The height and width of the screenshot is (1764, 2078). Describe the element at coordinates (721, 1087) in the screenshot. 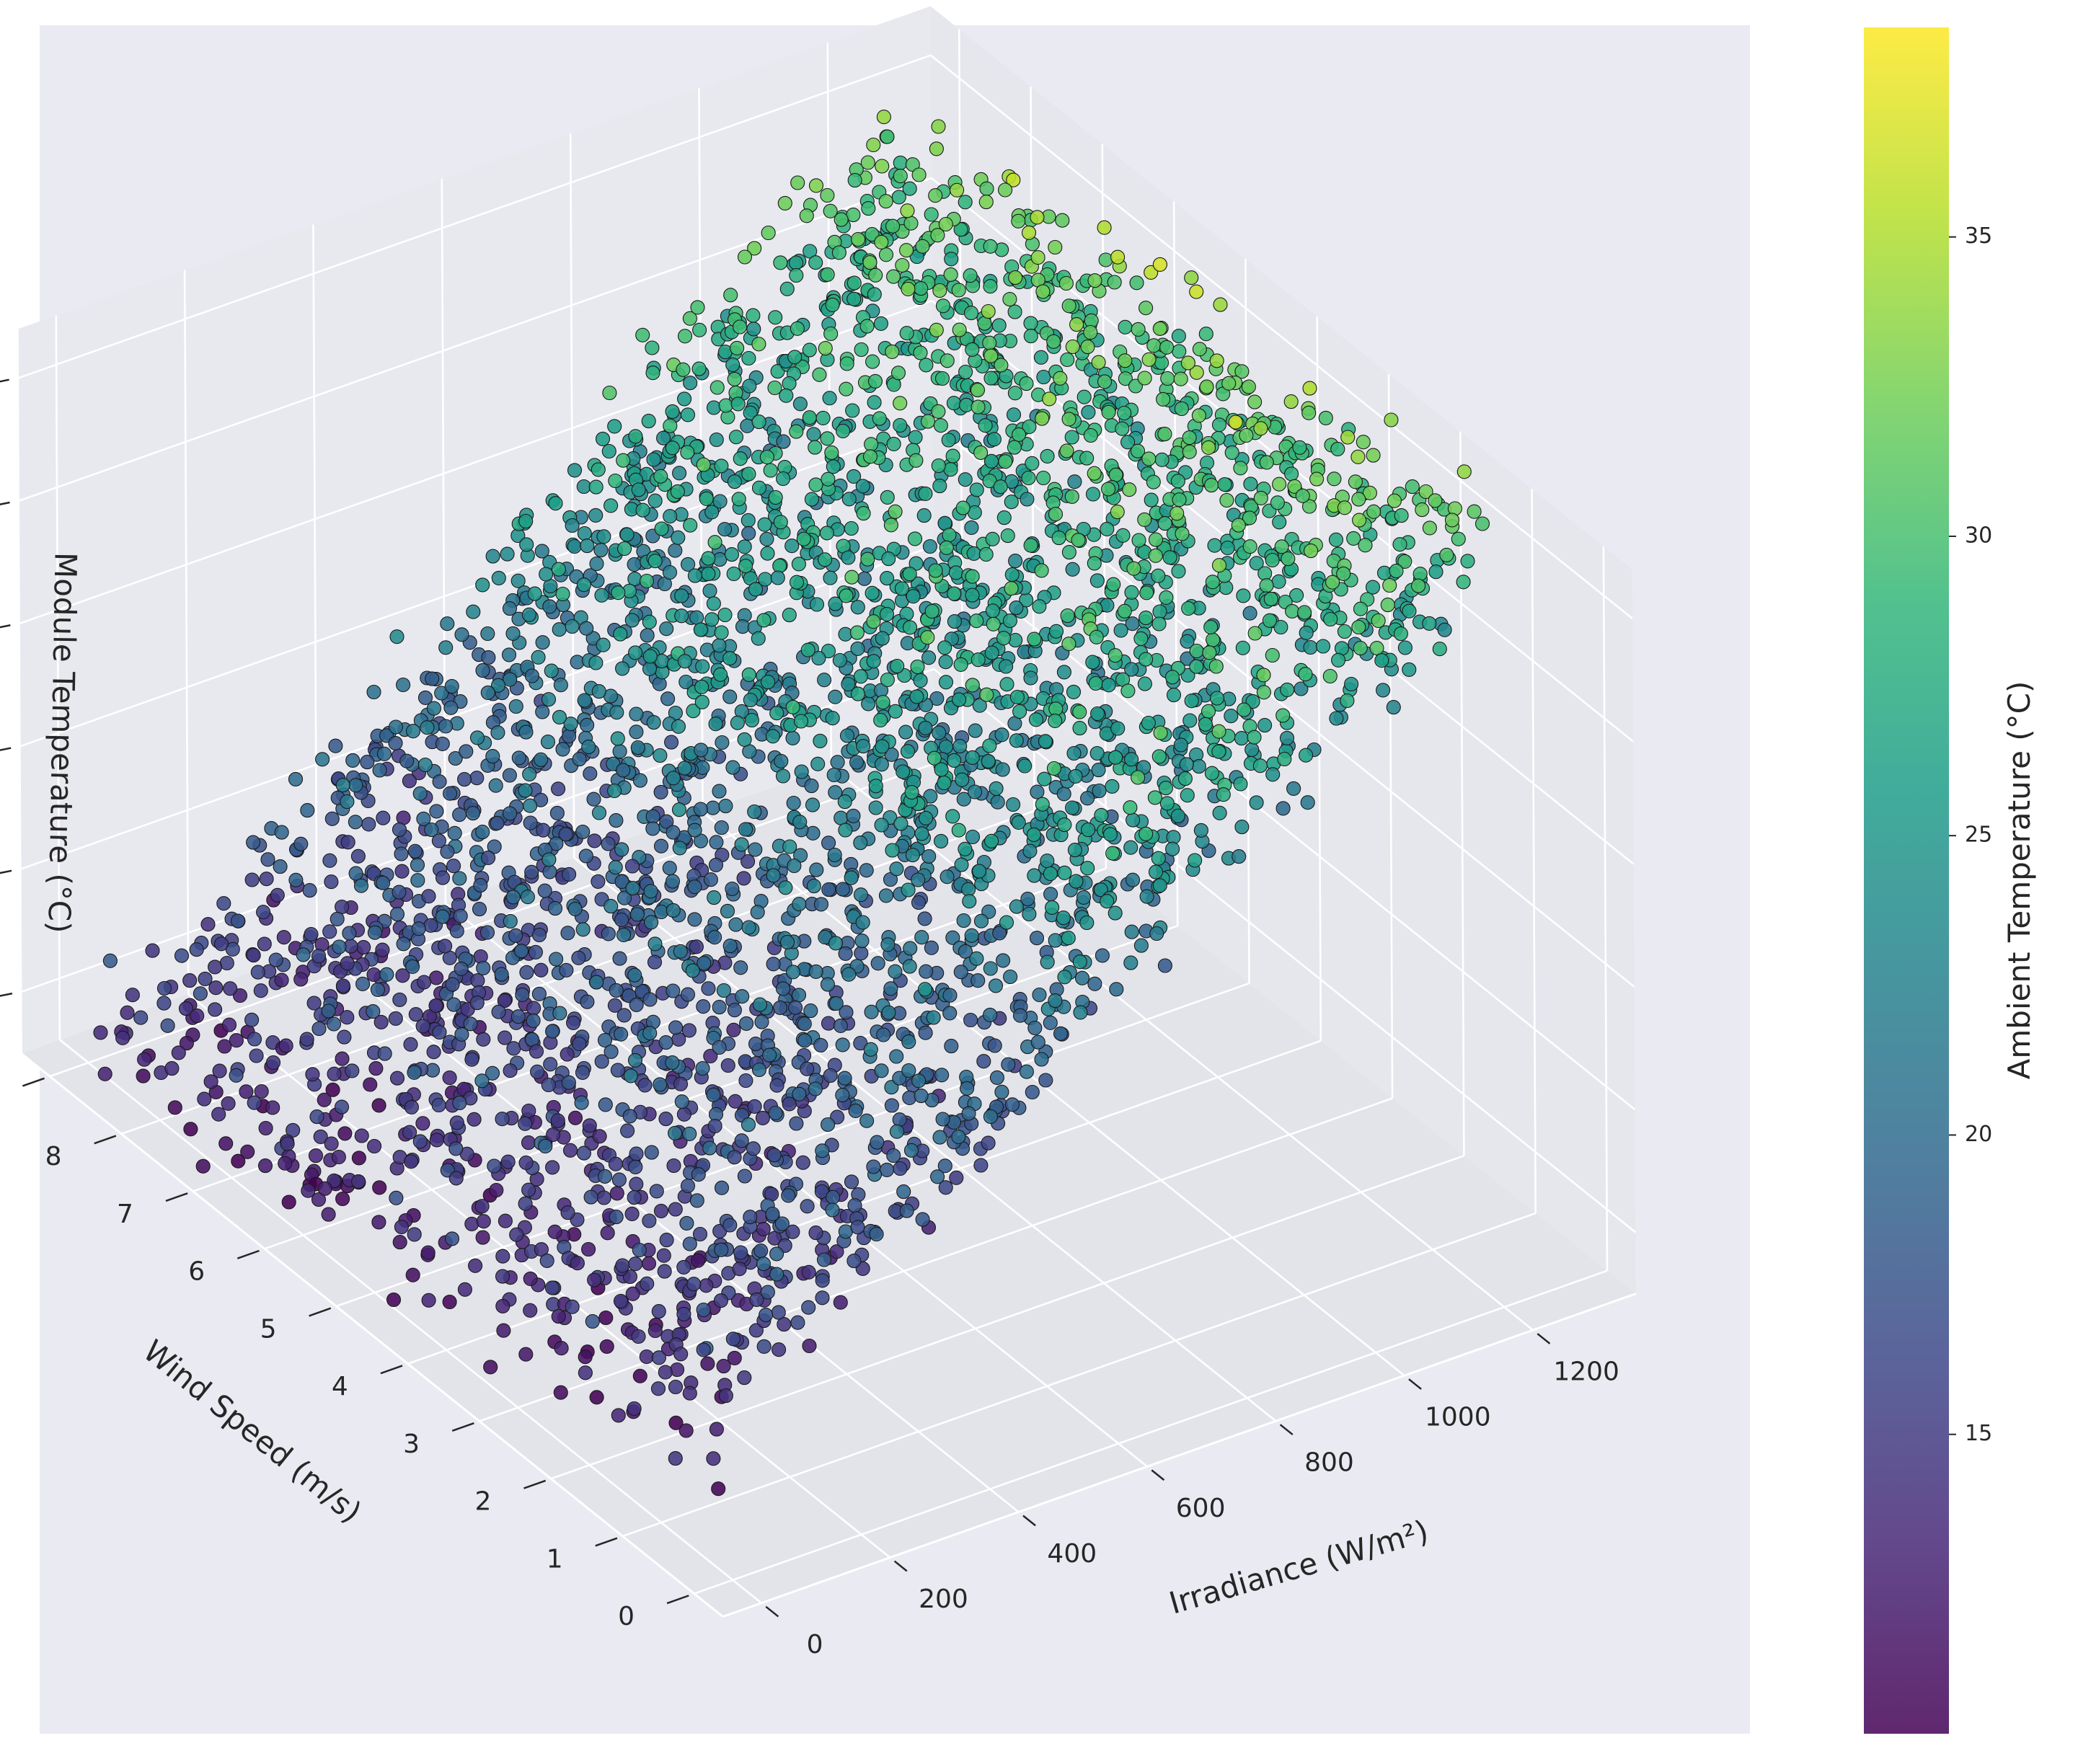

I see `grid-line-y-floor` at that location.